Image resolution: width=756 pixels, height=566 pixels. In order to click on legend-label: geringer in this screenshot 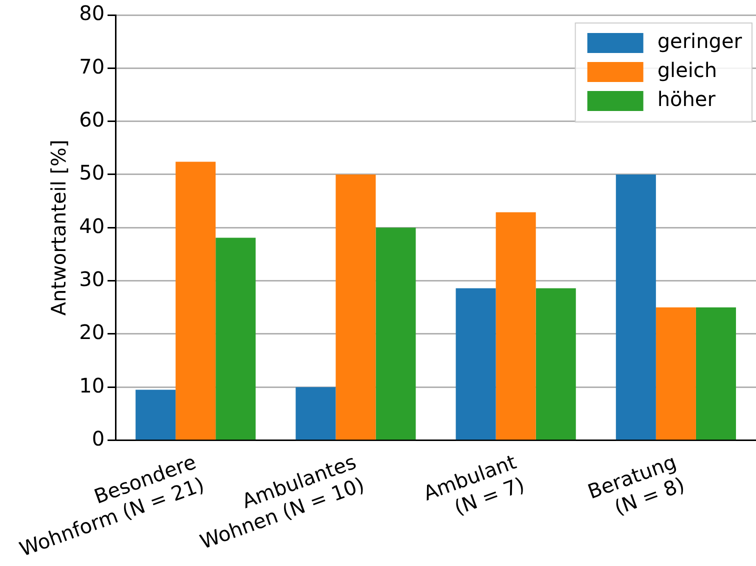, I will do `click(700, 41)`.